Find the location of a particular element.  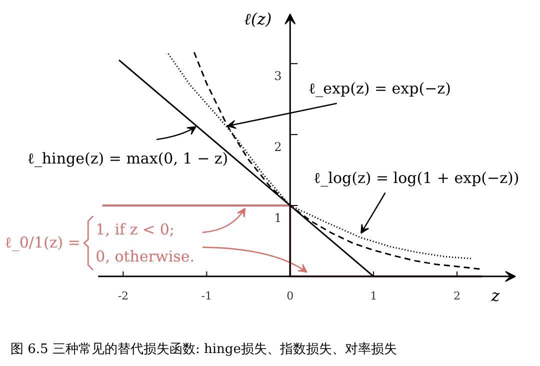

annotation: 0, otherwise. is located at coordinates (145, 257).